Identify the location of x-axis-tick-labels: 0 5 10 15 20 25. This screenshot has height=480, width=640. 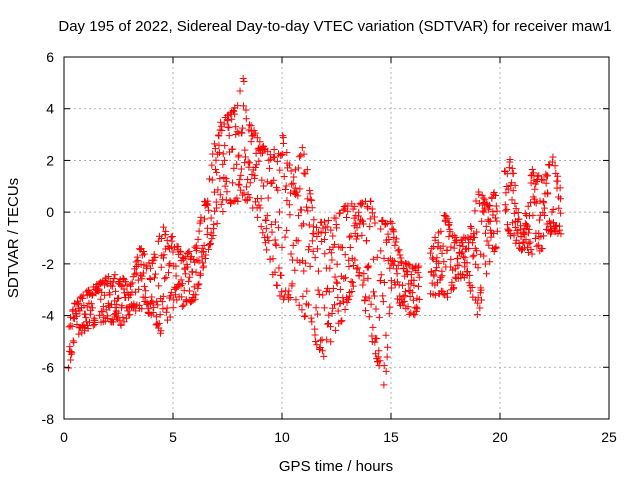
(338, 437).